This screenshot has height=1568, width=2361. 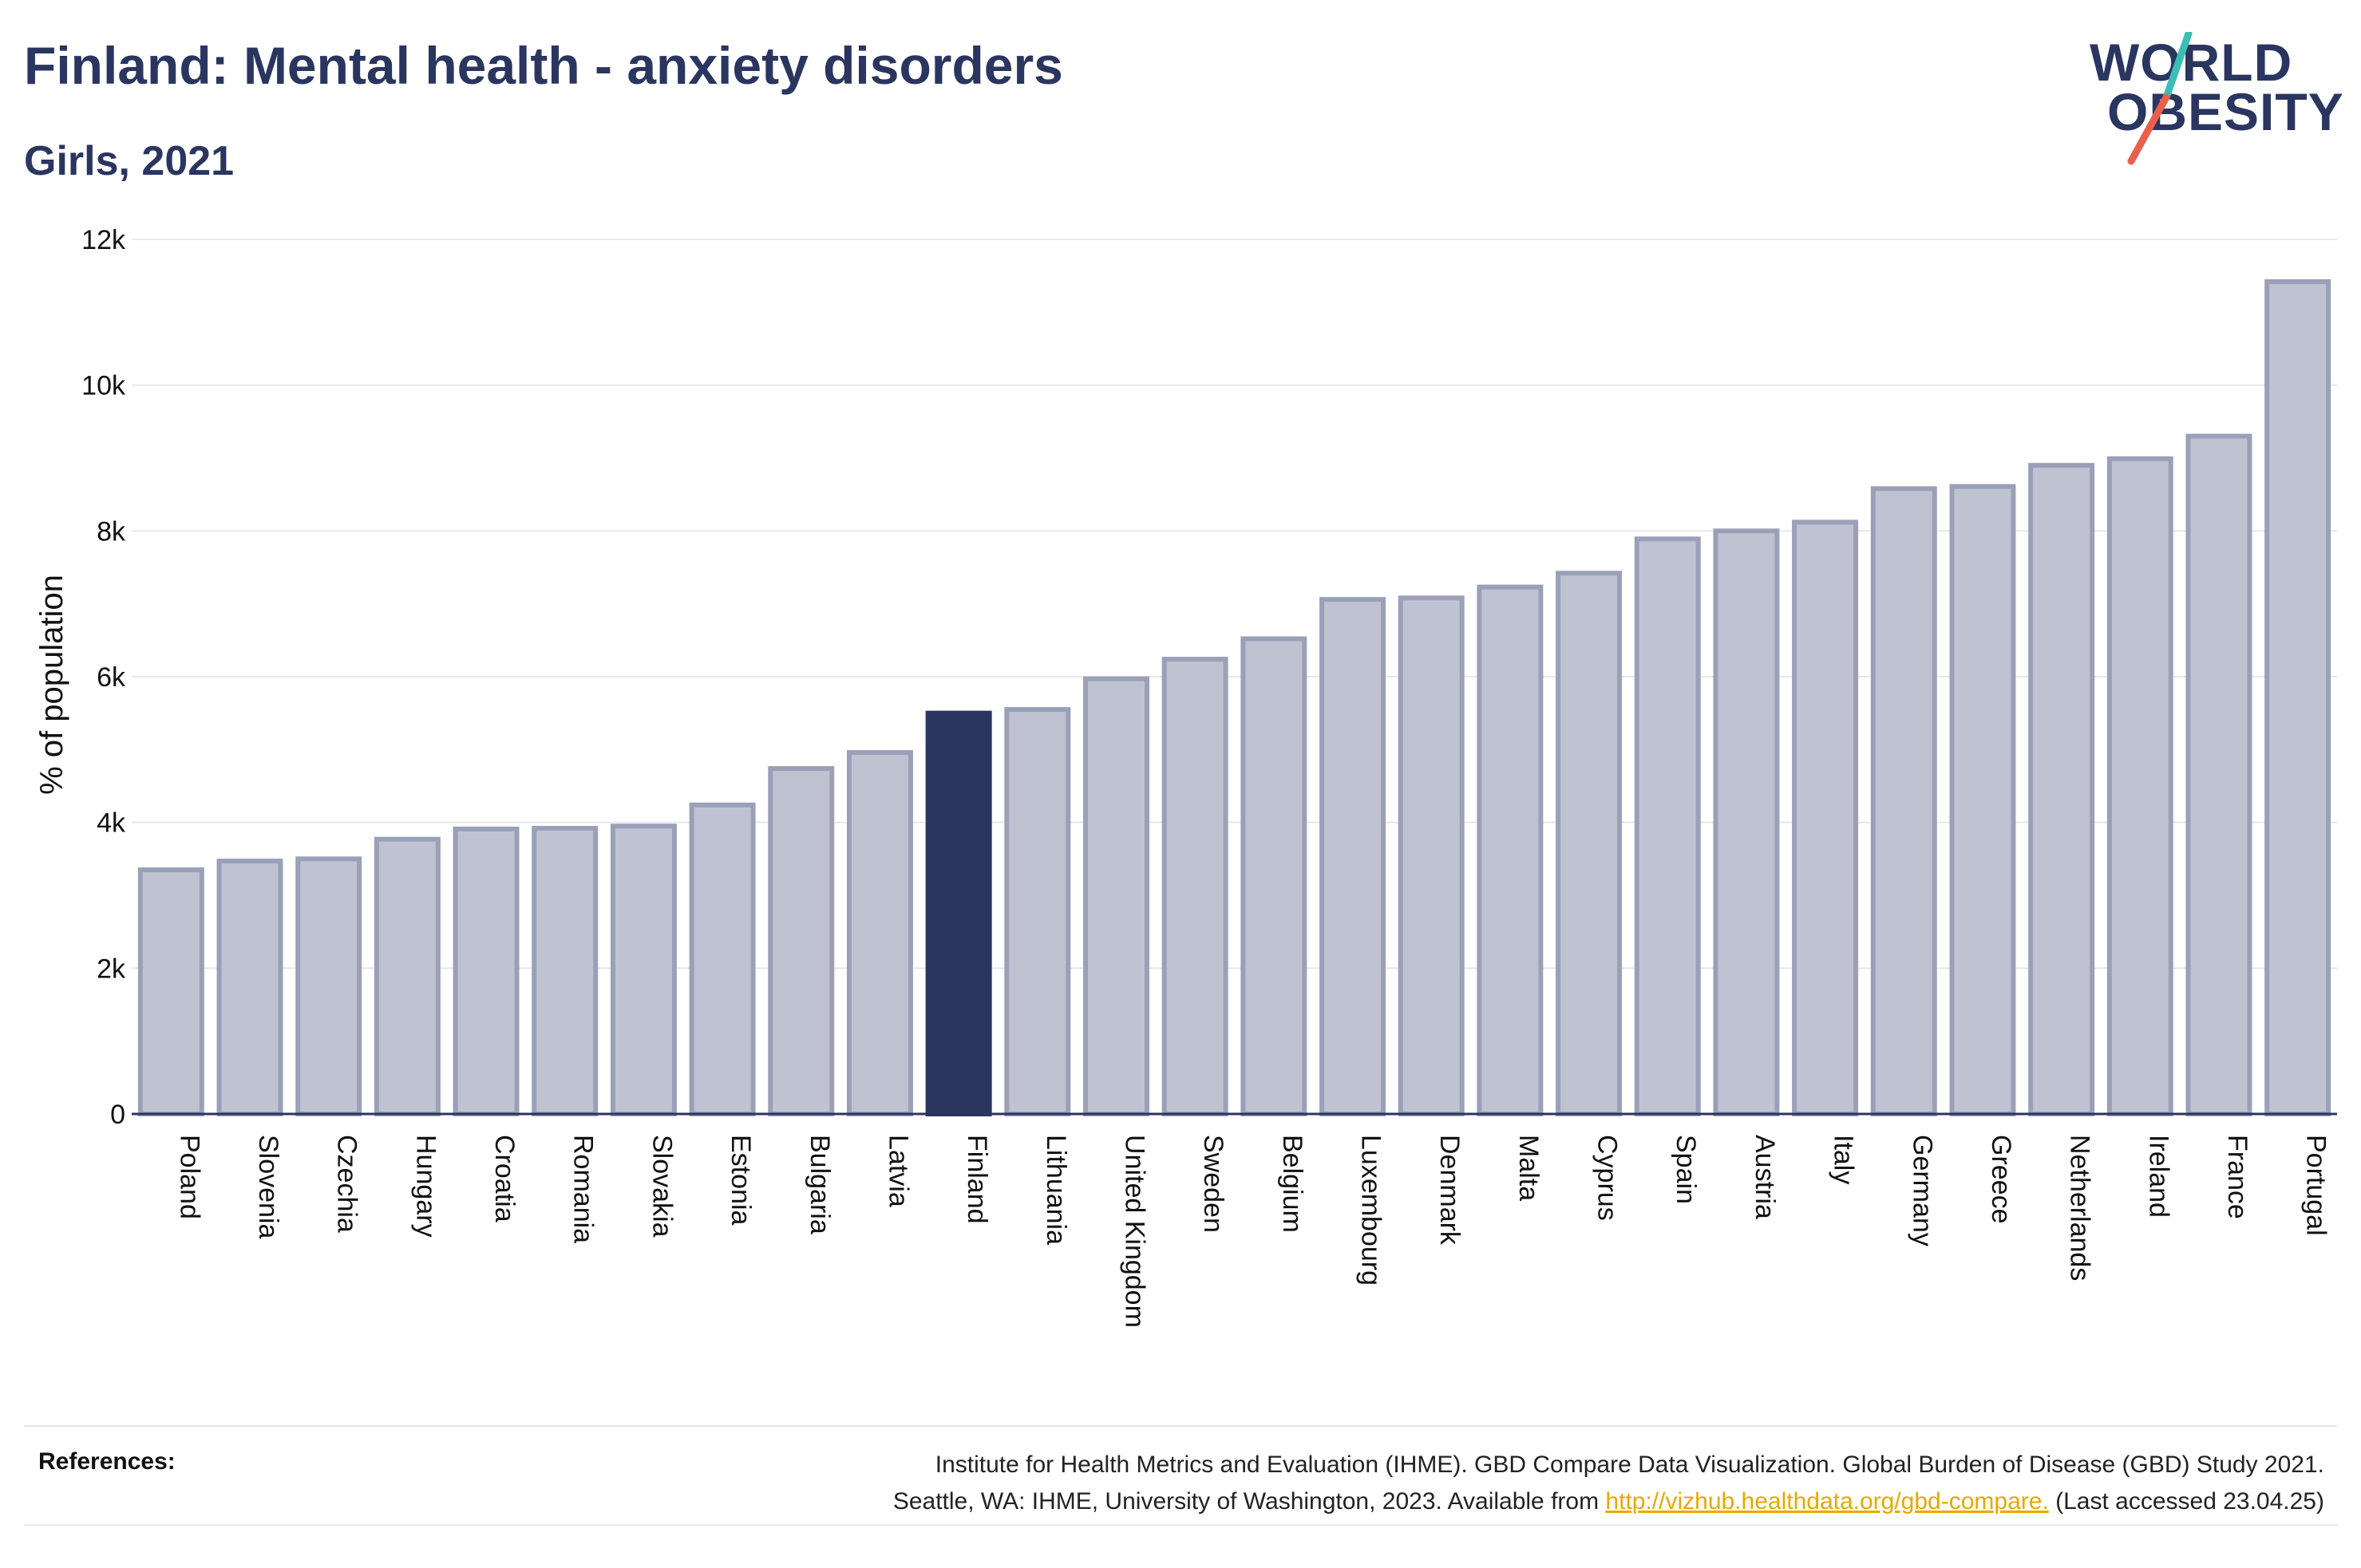 I want to click on logo-line-1: WORLD, so click(x=2191, y=62).